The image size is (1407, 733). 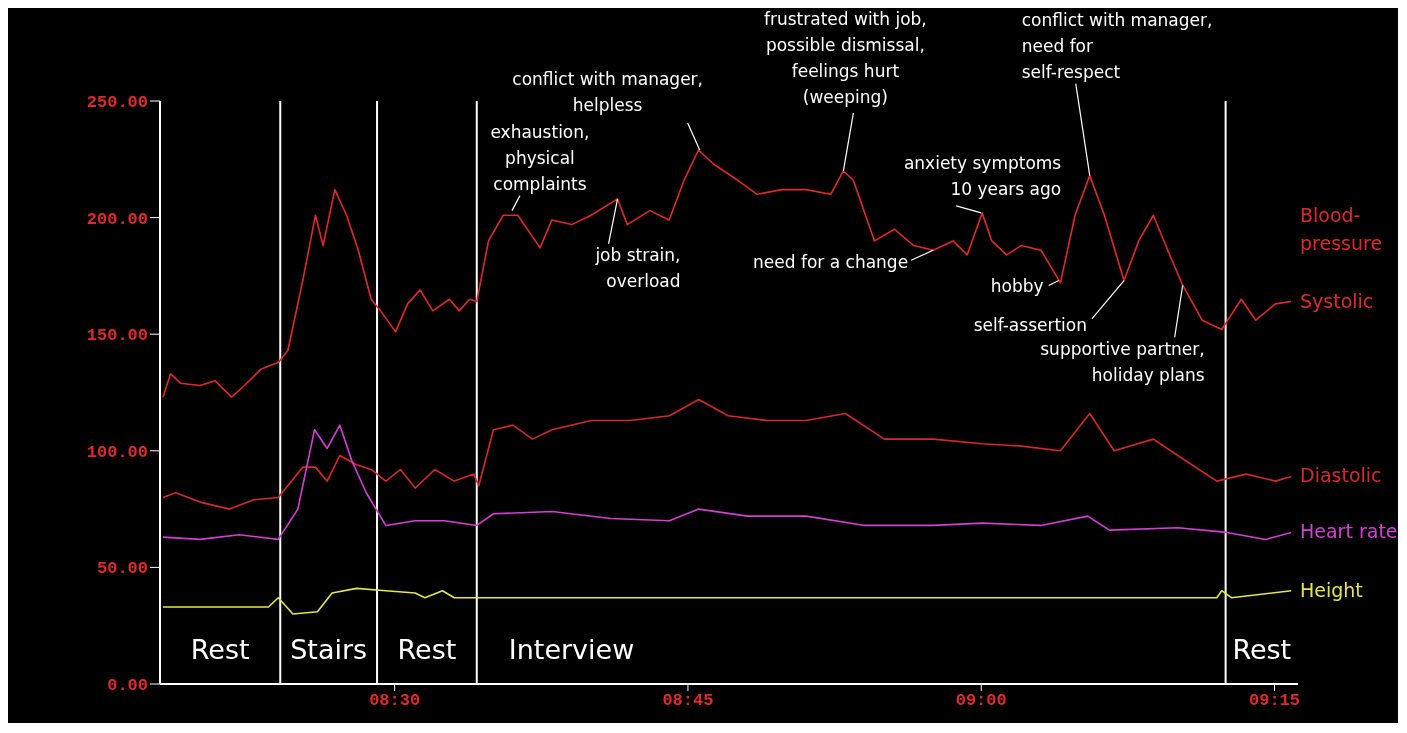 I want to click on series-label: Systolic, so click(x=1337, y=300).